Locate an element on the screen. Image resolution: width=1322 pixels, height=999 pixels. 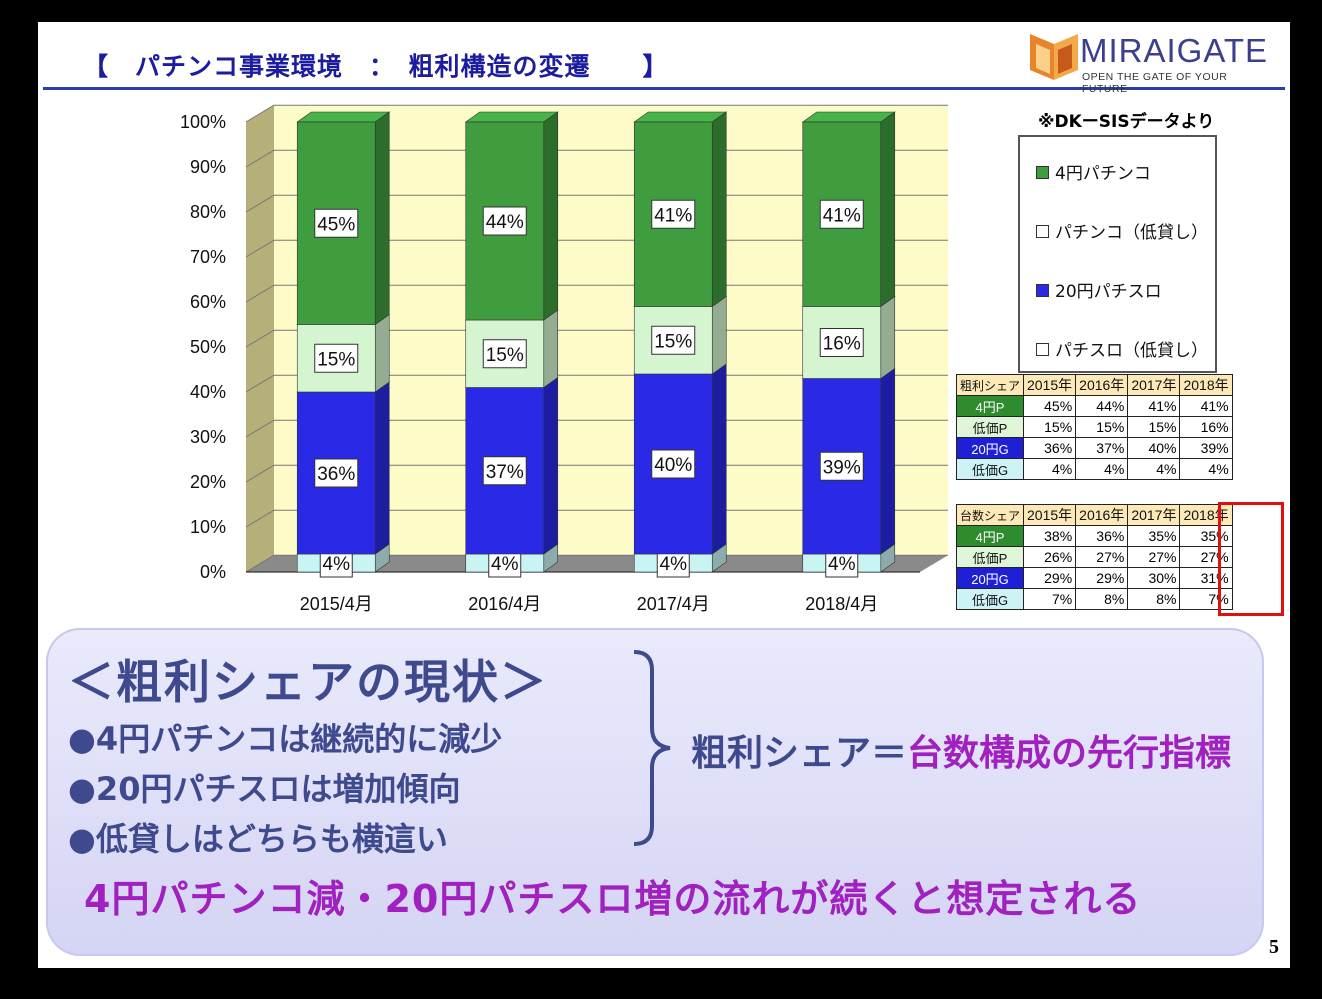
table-cell: 35% is located at coordinates (1154, 536).